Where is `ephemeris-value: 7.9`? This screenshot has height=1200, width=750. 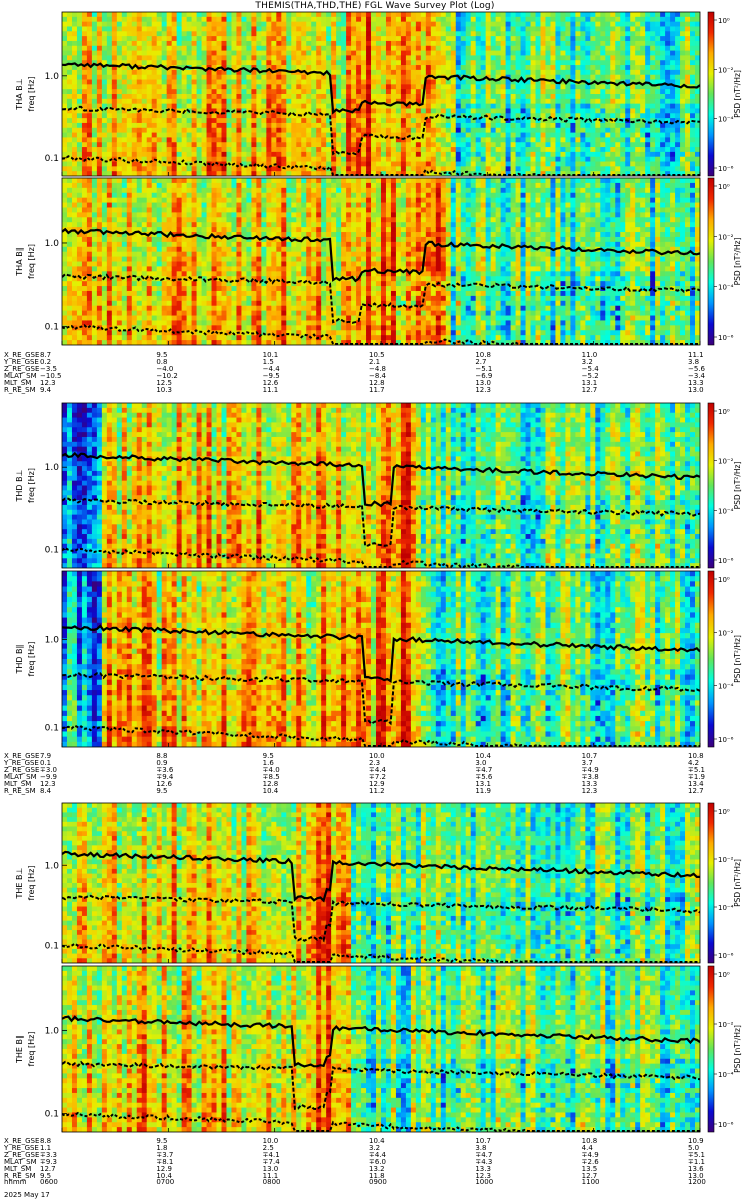
ephemeris-value: 7.9 is located at coordinates (45, 756).